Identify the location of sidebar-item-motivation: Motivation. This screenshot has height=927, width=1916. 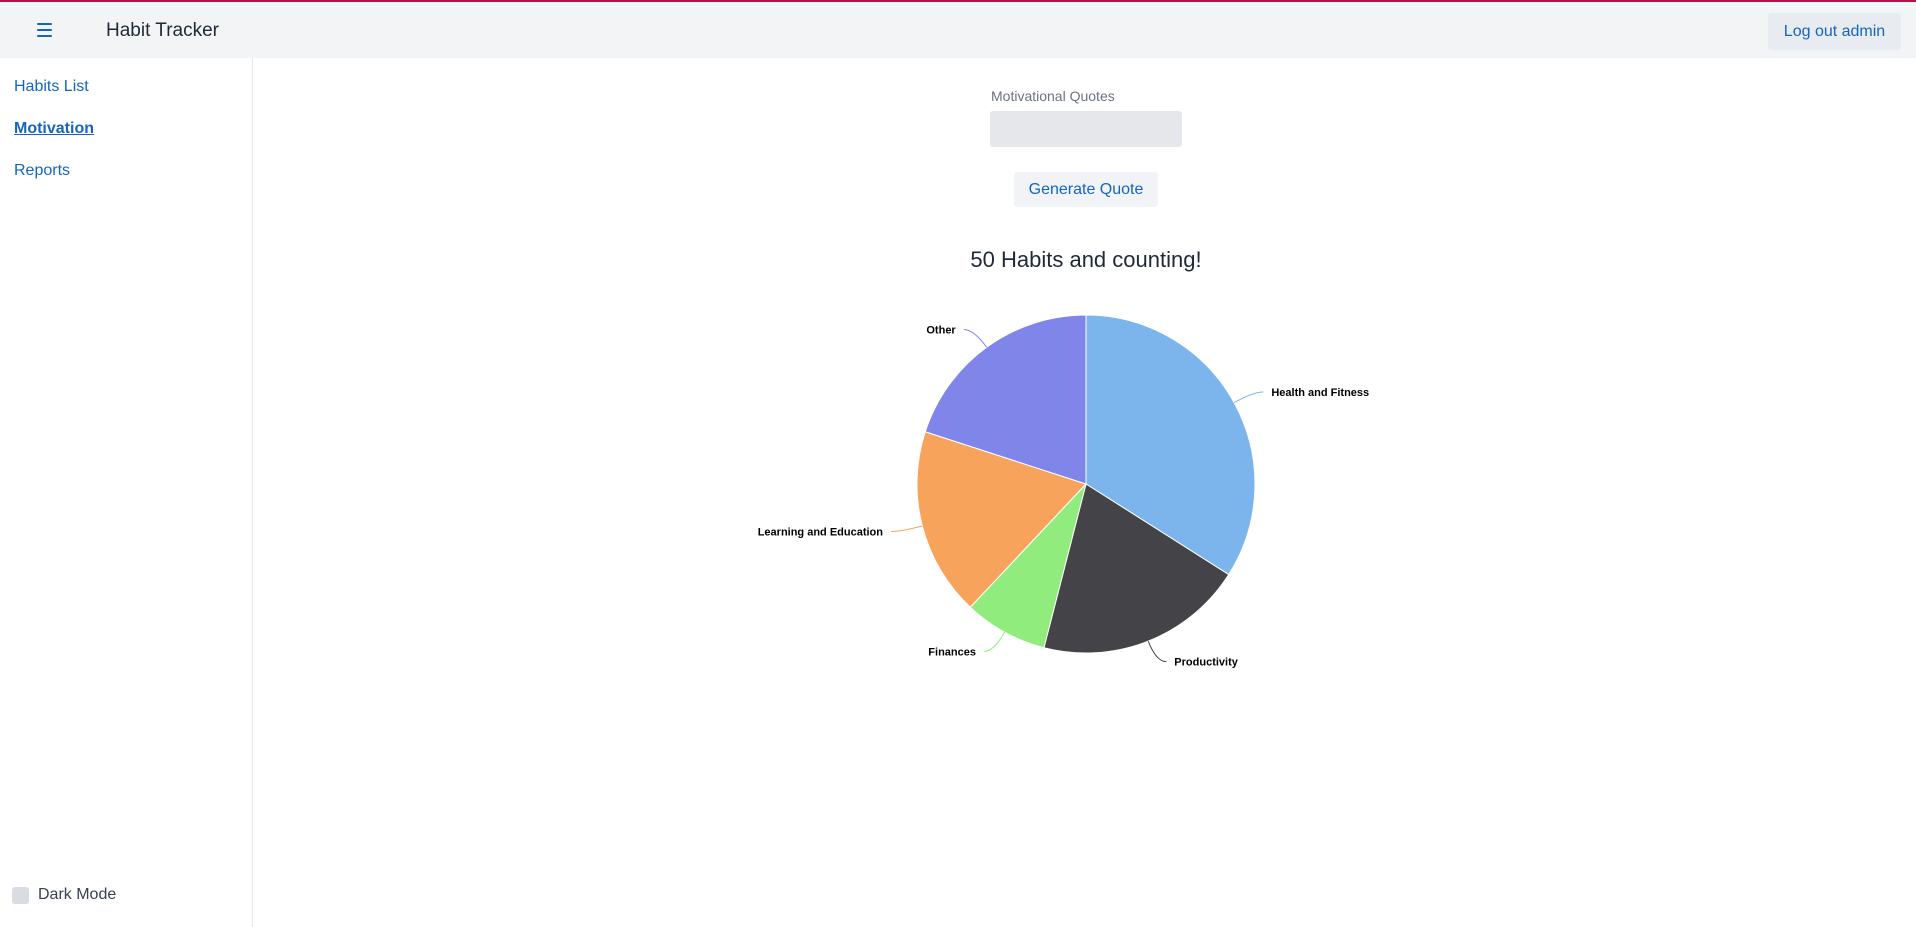
(54, 128).